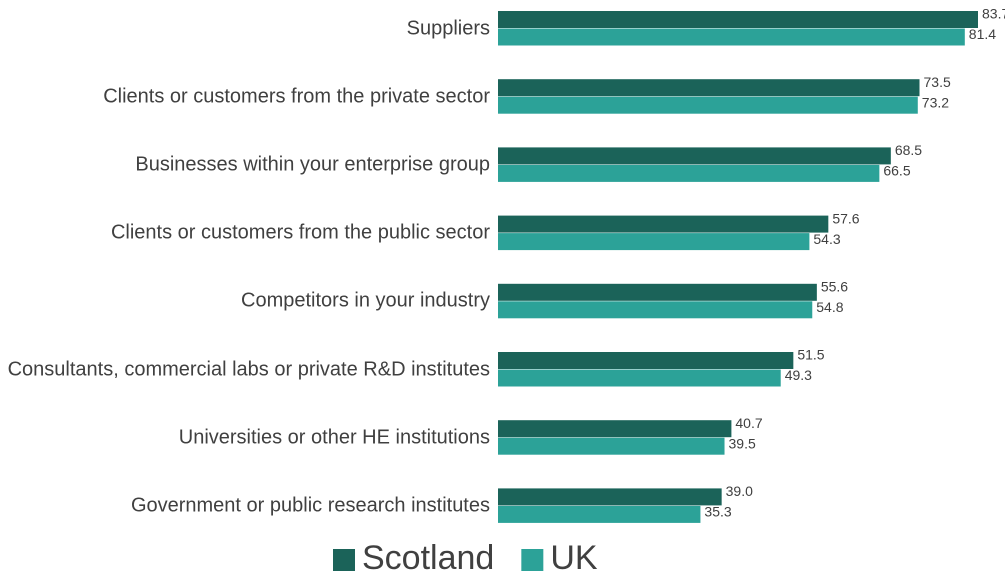 Image resolution: width=1005 pixels, height=573 pixels. What do you see at coordinates (826, 239) in the screenshot?
I see `value-label: 54.3` at bounding box center [826, 239].